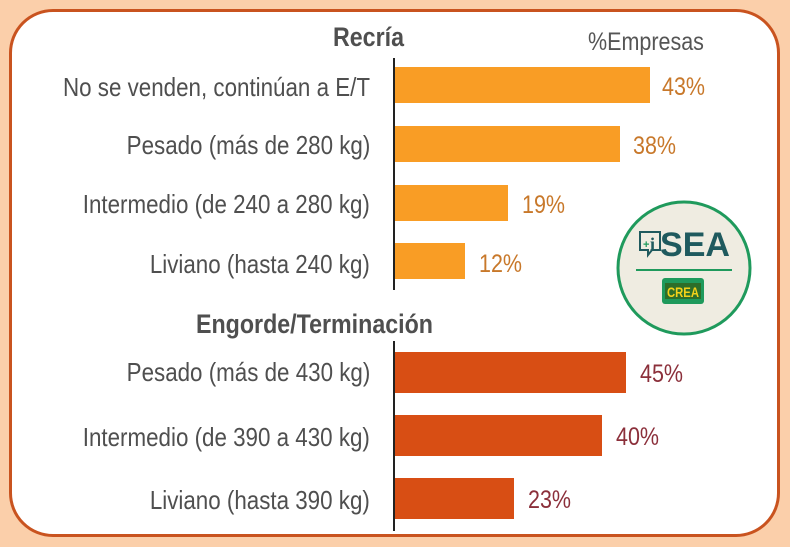 This screenshot has height=547, width=790. I want to click on svg-text: i, so click(652, 244).